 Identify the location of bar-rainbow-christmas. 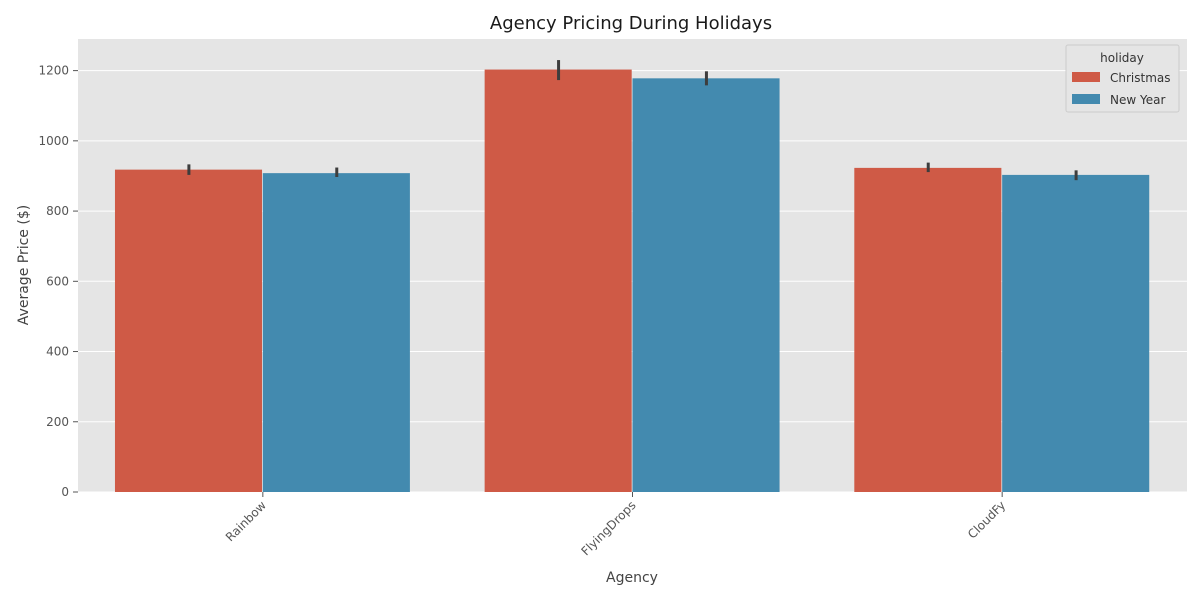
(188, 330).